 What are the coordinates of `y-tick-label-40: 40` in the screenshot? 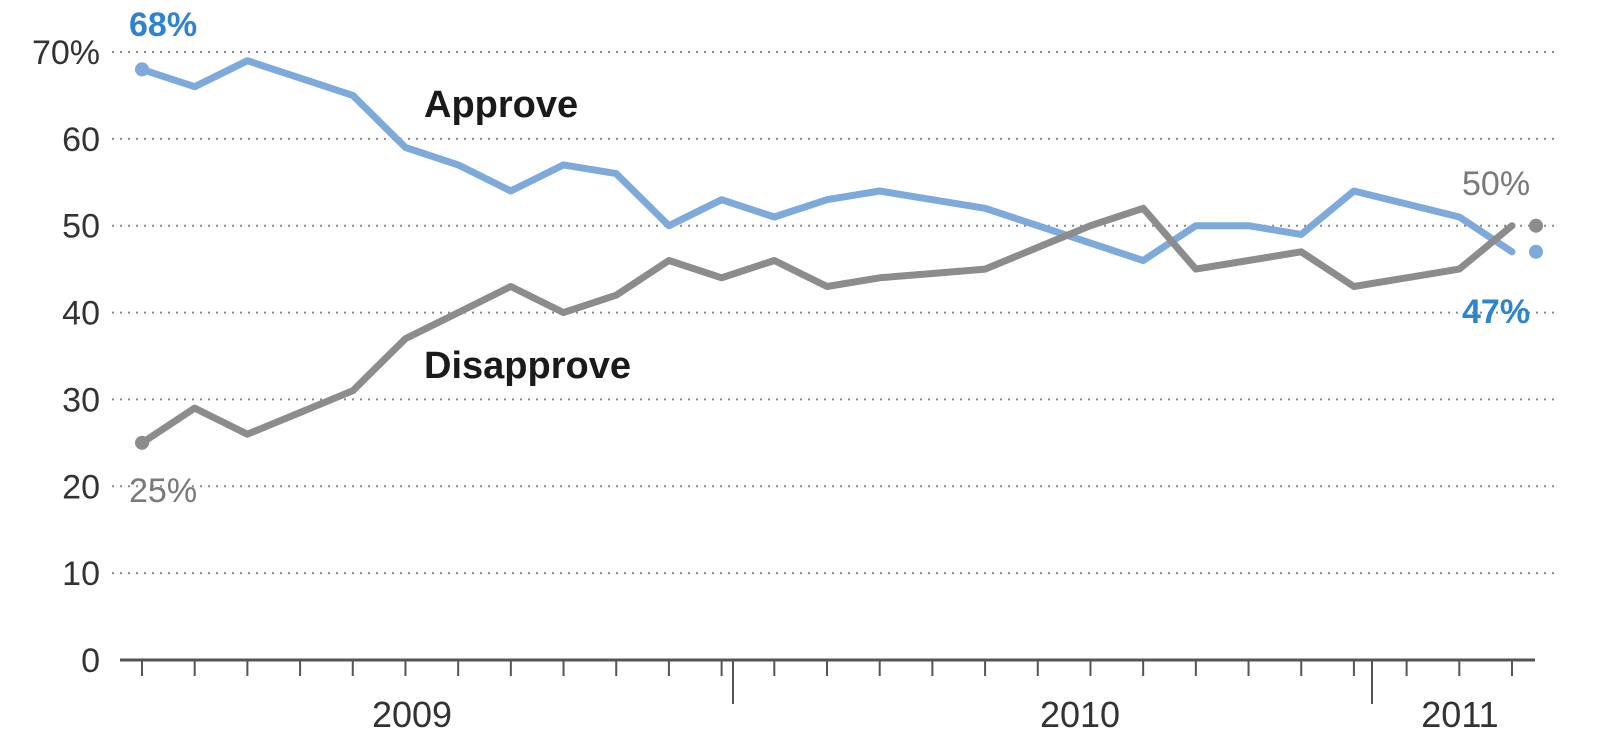 It's located at (81, 314).